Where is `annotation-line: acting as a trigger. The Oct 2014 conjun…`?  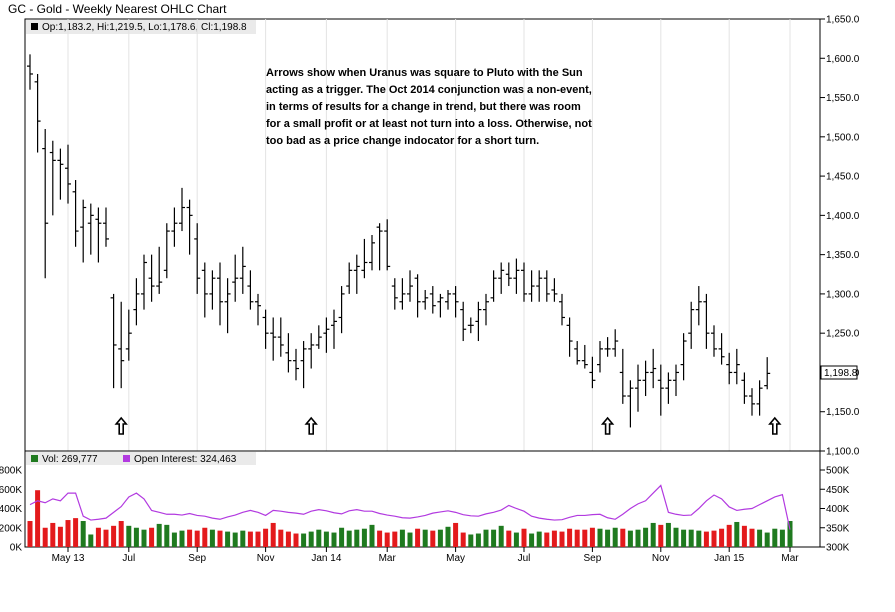
annotation-line: acting as a trigger. The Oct 2014 conjun… is located at coordinates (429, 90).